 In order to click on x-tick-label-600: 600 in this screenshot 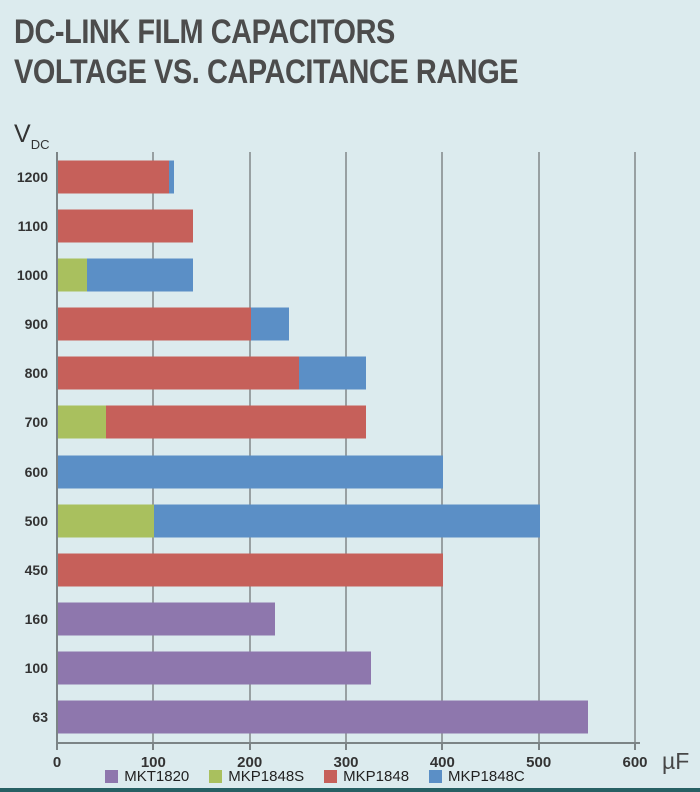, I will do `click(635, 762)`.